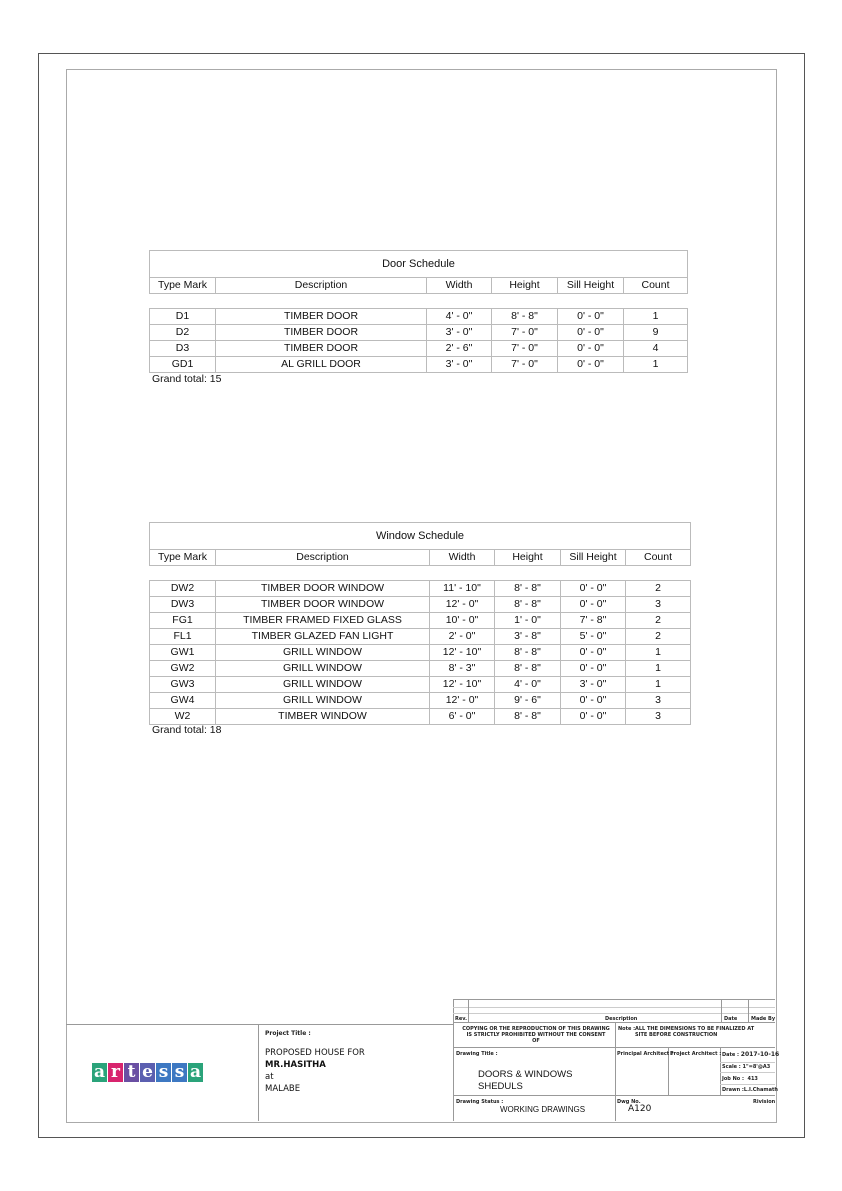  What do you see at coordinates (740, 1079) in the screenshot?
I see `job-field: Job No : 413` at bounding box center [740, 1079].